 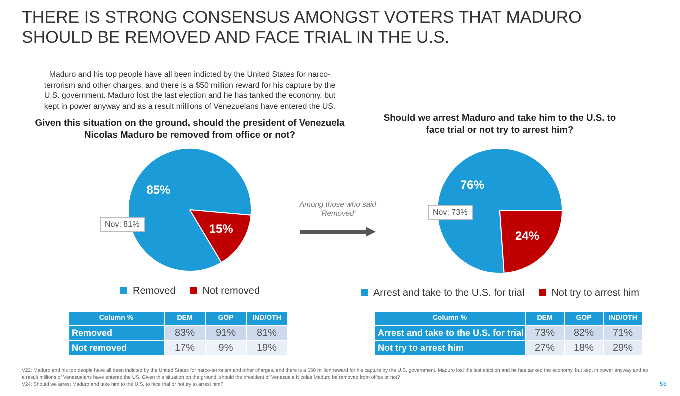 I want to click on data-label: 71%, so click(x=623, y=333).